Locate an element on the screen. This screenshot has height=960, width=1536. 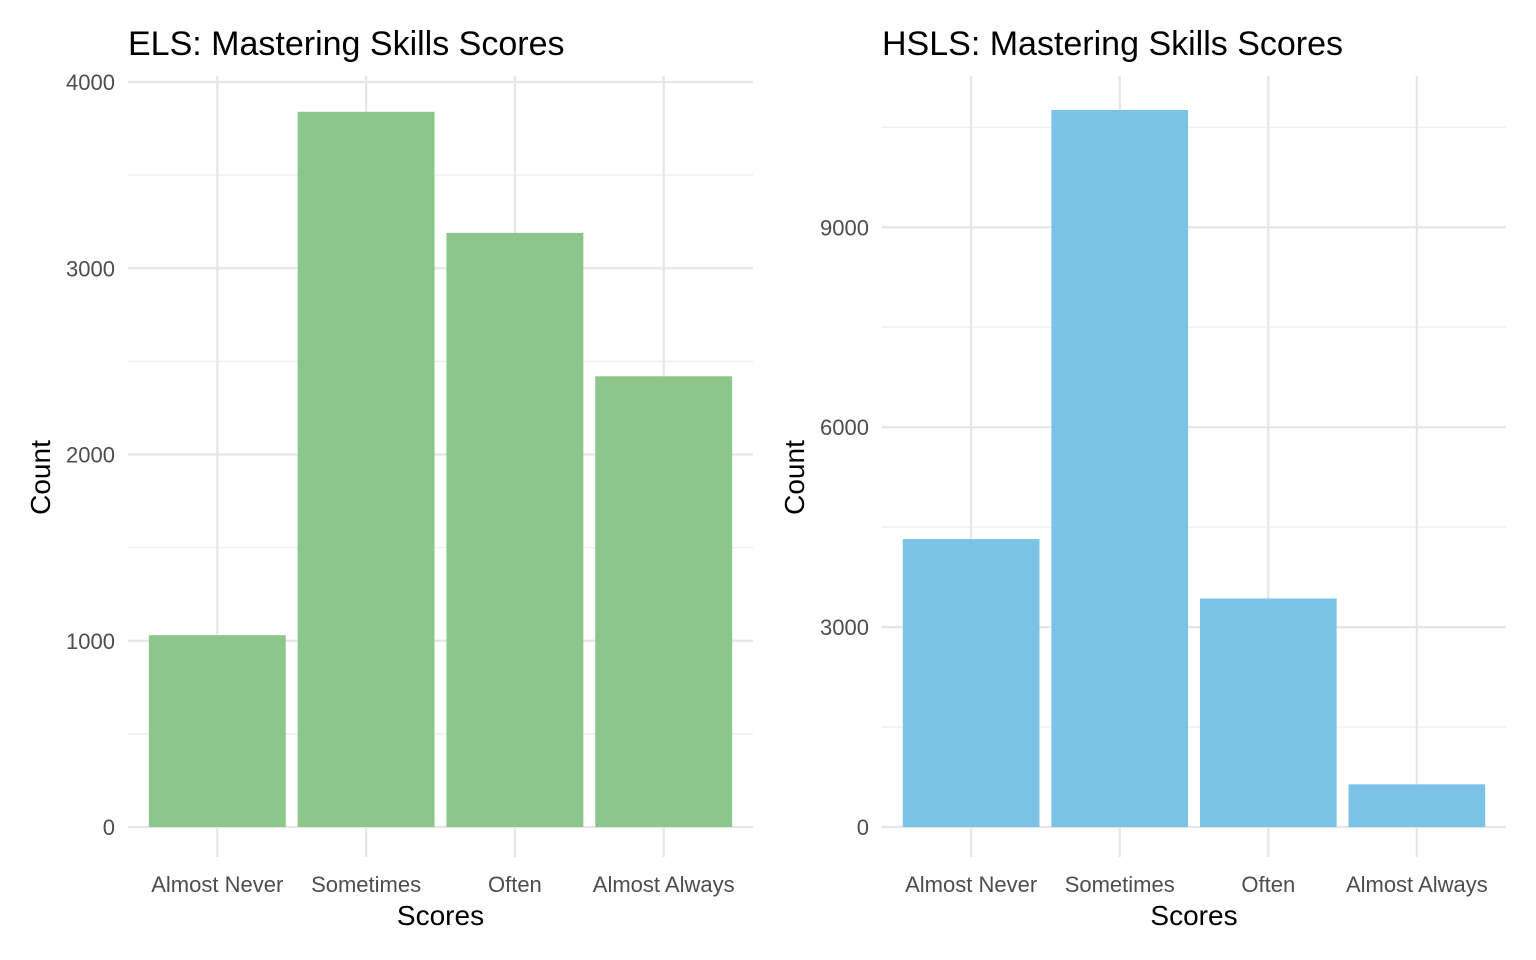
chart-title: ELS: Mastering Skills Scores is located at coordinates (346, 44).